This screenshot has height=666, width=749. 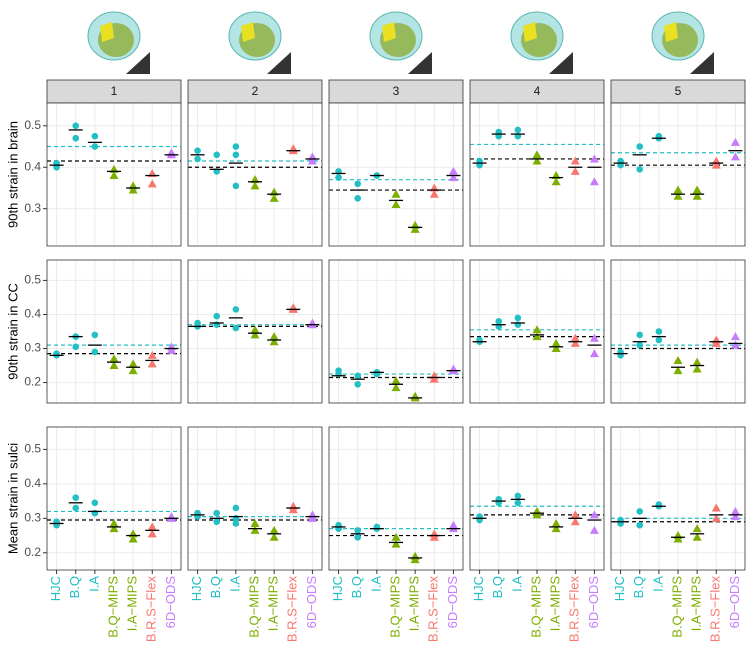 What do you see at coordinates (678, 91) in the screenshot?
I see `facet-label: 5` at bounding box center [678, 91].